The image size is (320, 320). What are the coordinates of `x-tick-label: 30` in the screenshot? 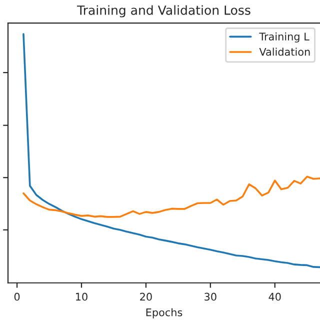 It's located at (210, 296).